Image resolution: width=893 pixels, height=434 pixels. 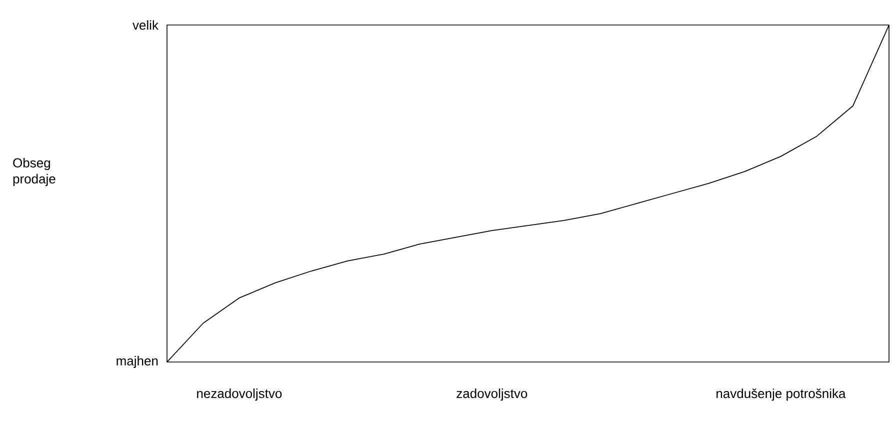 I want to click on text: Obseg prodaje, so click(x=34, y=172).